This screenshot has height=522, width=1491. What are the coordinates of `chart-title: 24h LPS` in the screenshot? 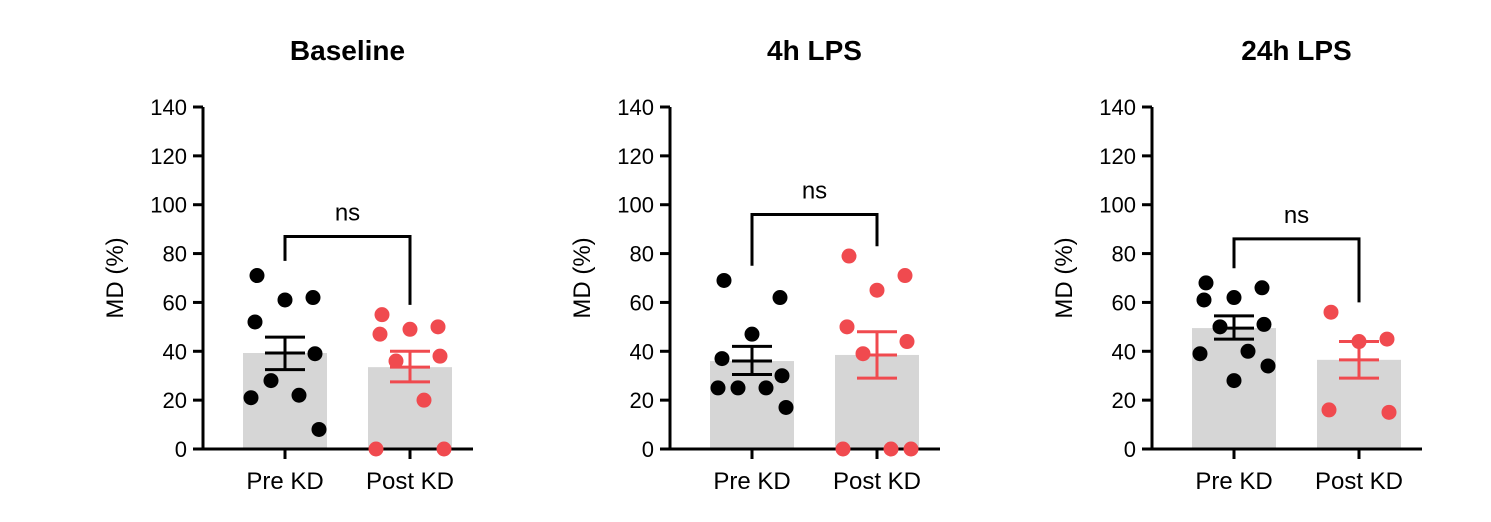 It's located at (1296, 50).